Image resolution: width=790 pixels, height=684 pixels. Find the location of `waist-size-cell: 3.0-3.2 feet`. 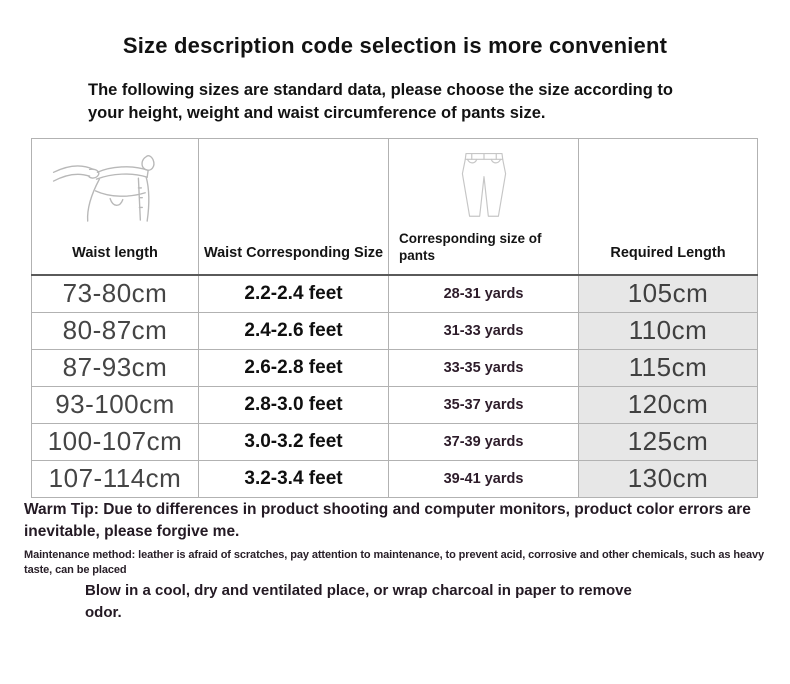

waist-size-cell: 3.0-3.2 feet is located at coordinates (293, 441).